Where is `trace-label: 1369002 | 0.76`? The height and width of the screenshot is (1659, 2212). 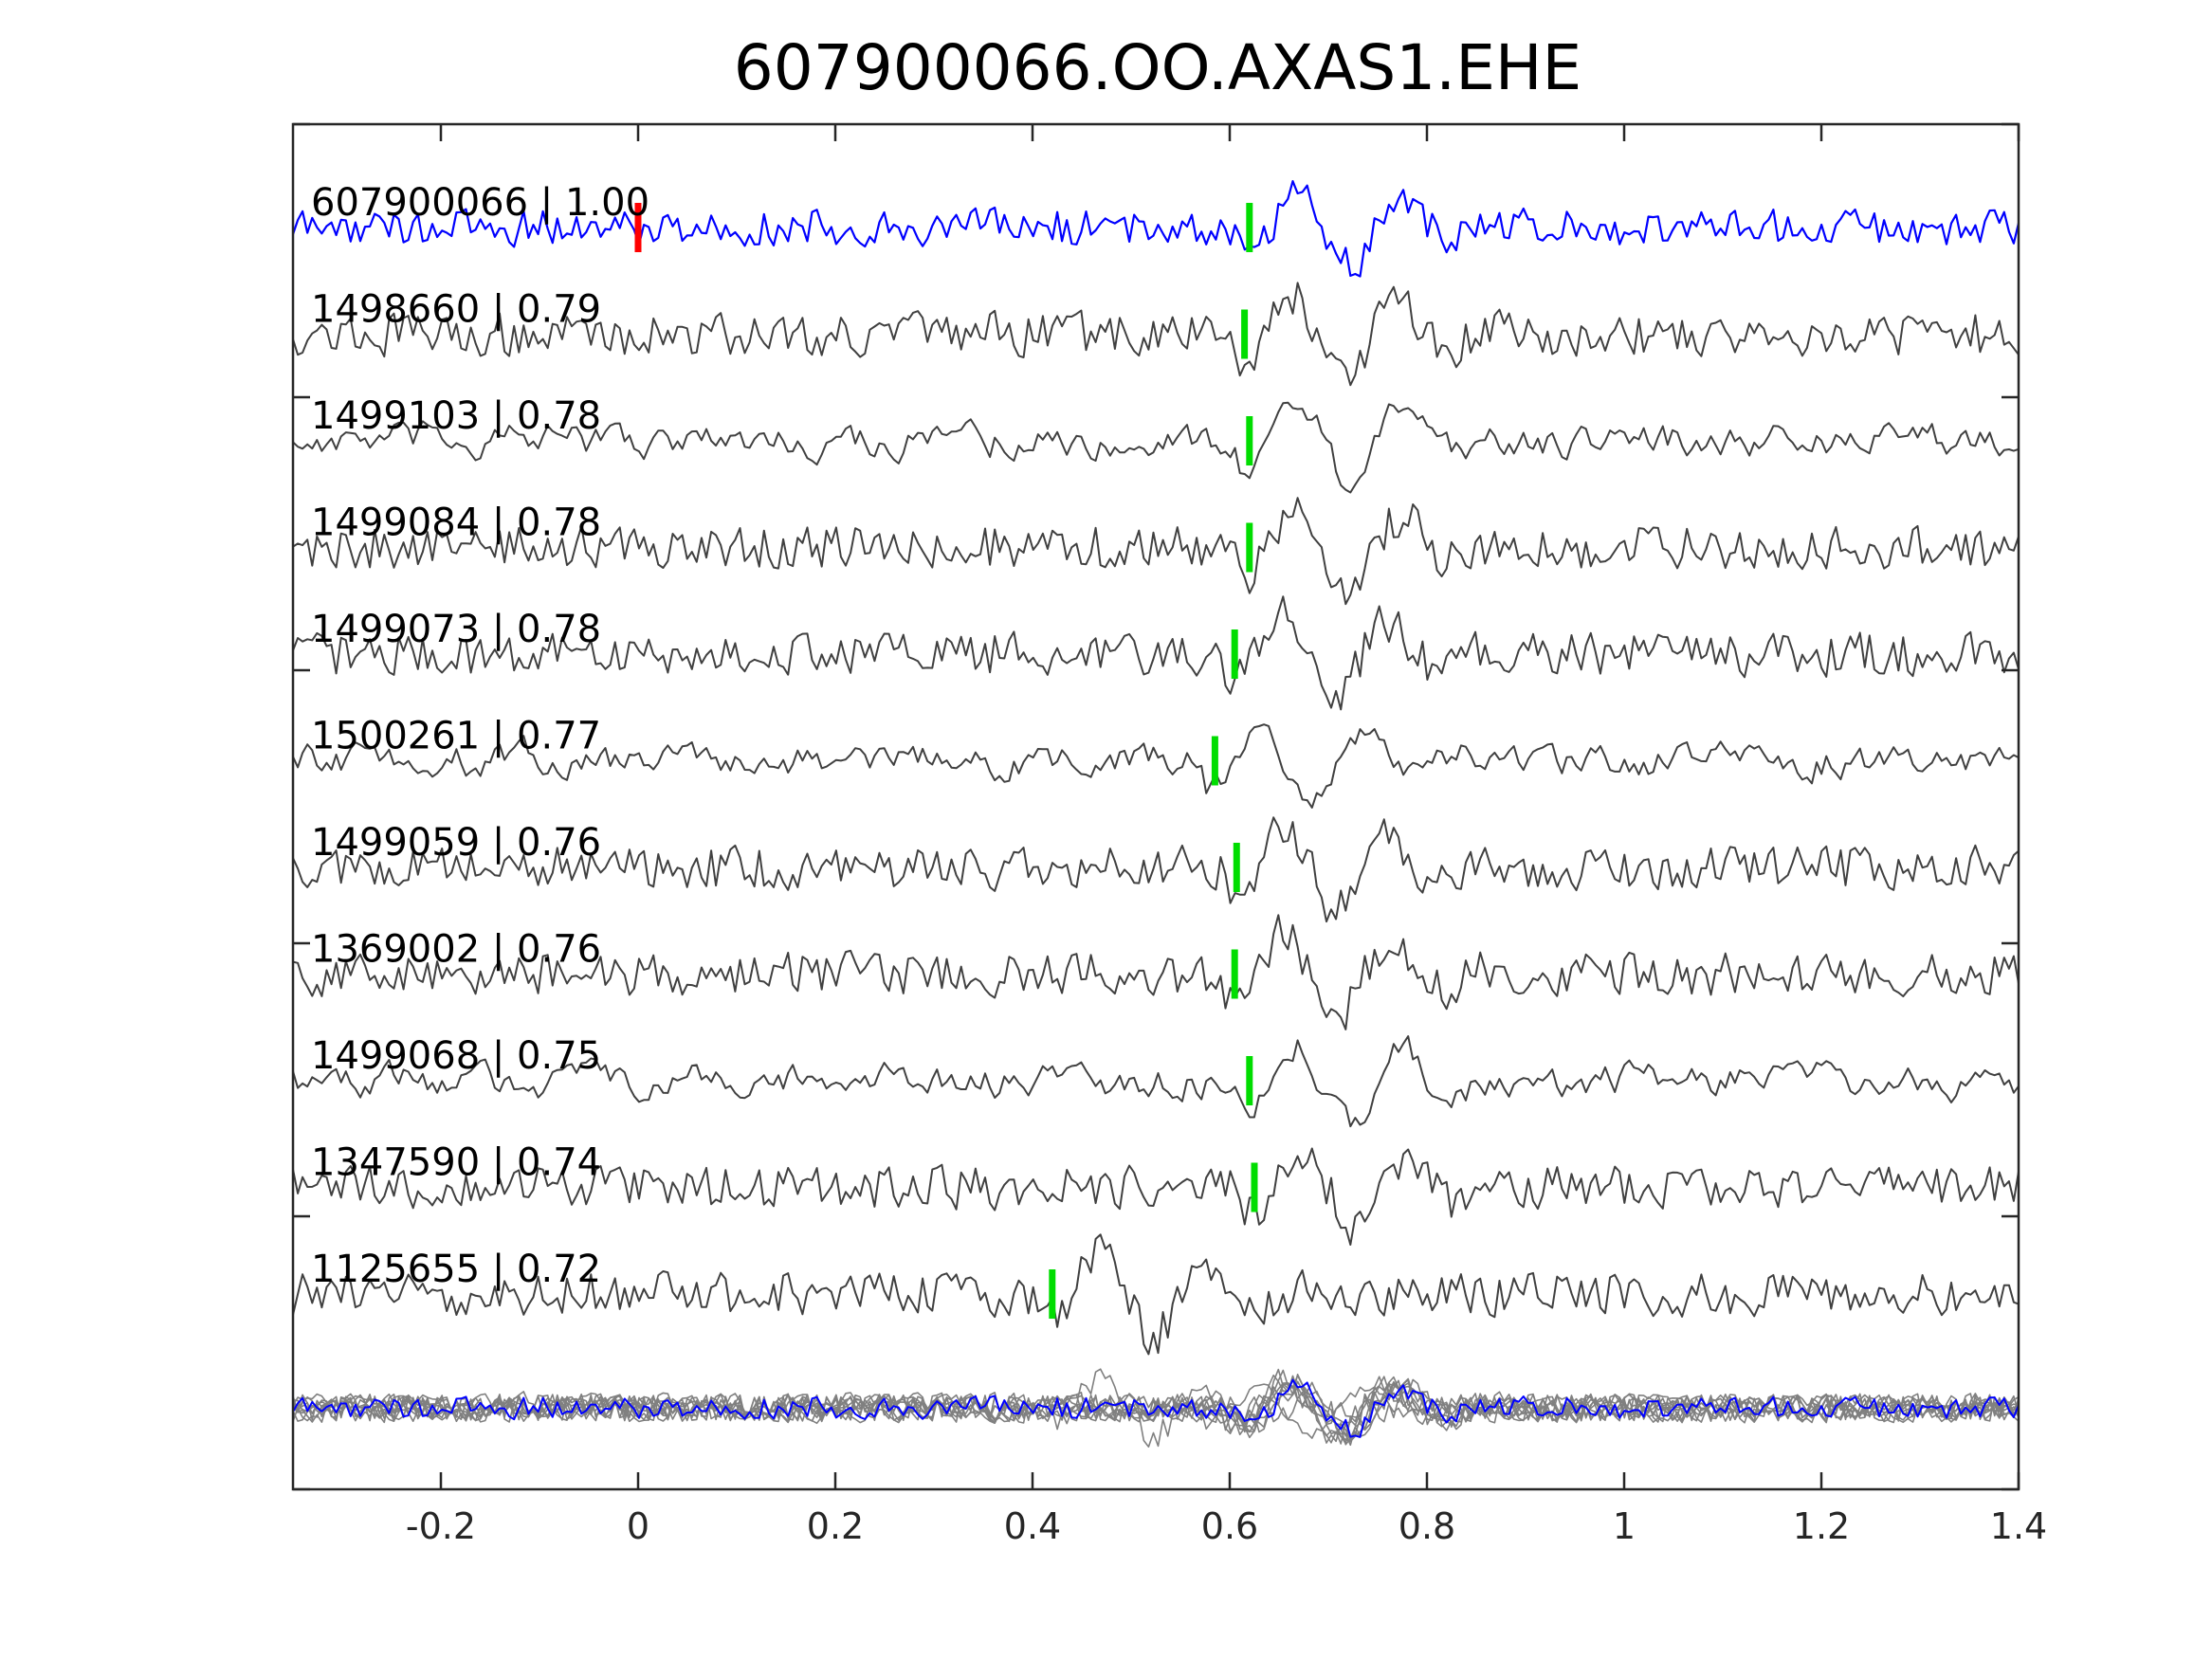
trace-label: 1369002 | 0.76 is located at coordinates (456, 950).